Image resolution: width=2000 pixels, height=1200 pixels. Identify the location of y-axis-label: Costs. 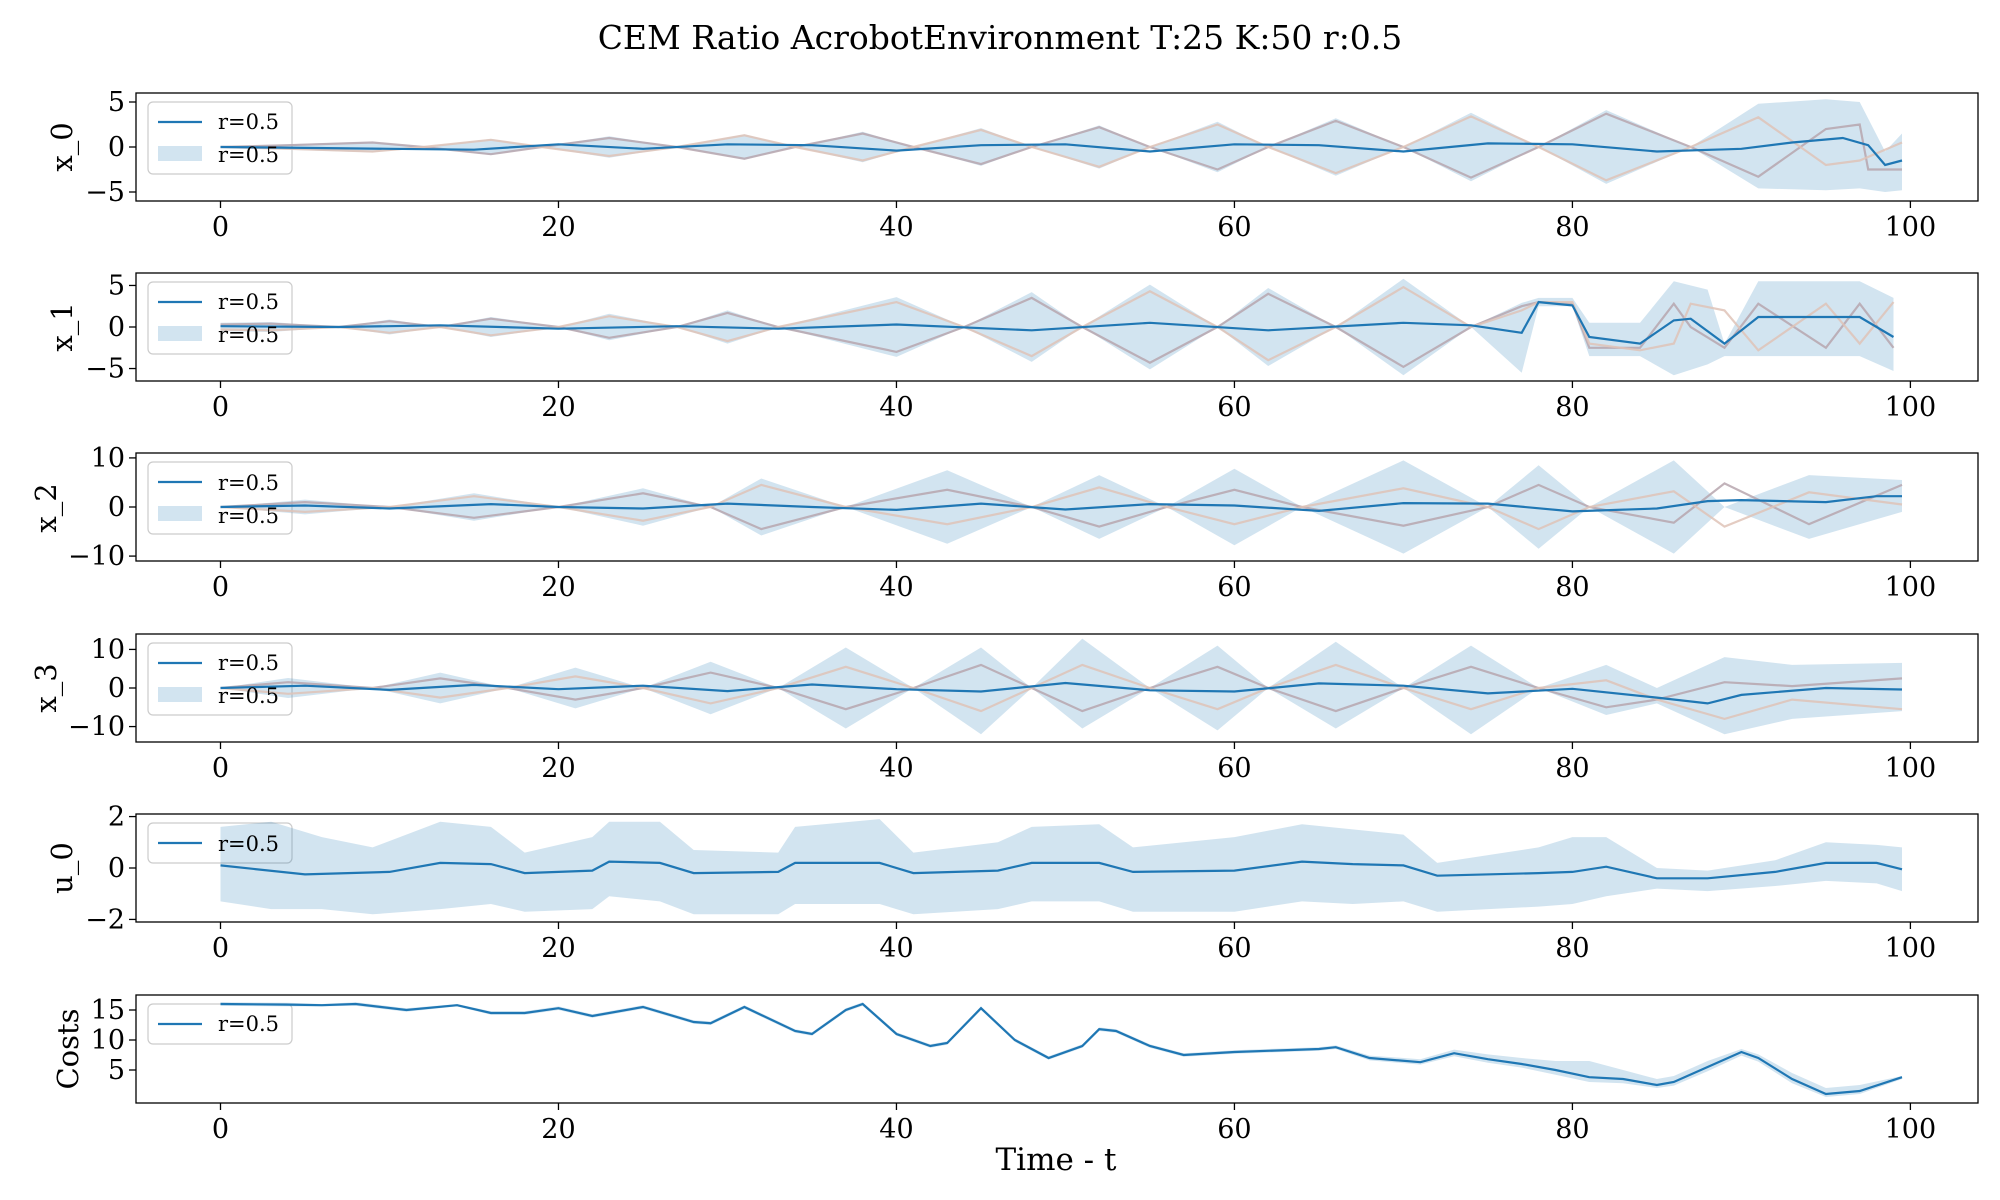
(68, 1048).